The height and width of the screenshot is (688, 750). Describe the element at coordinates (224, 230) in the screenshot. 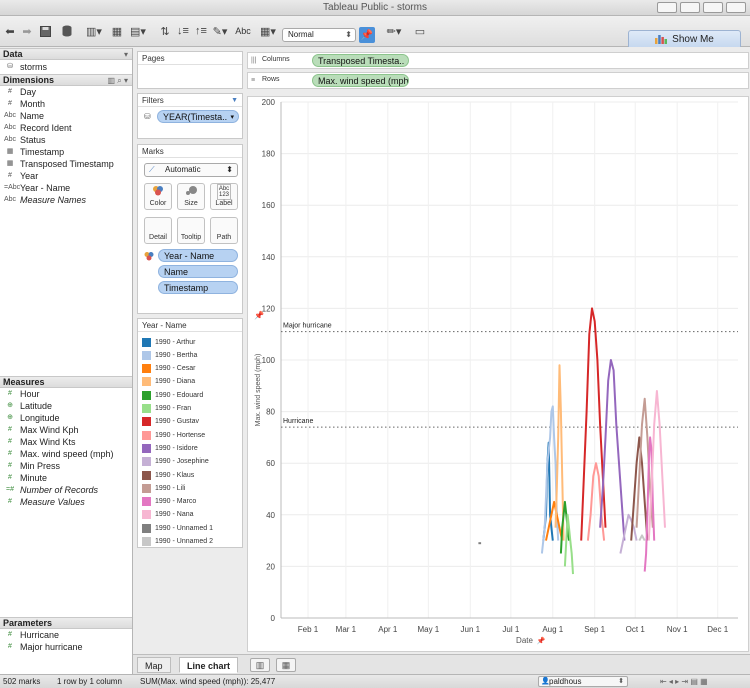

I see `path-button: Path` at that location.